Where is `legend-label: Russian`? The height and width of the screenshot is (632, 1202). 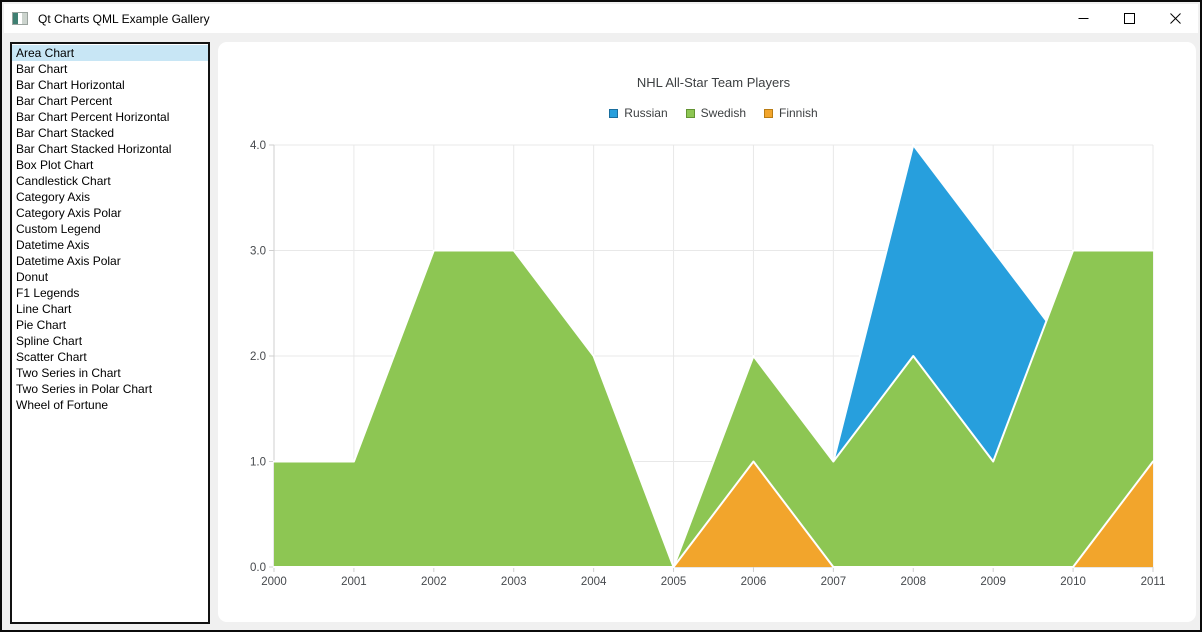 legend-label: Russian is located at coordinates (646, 113).